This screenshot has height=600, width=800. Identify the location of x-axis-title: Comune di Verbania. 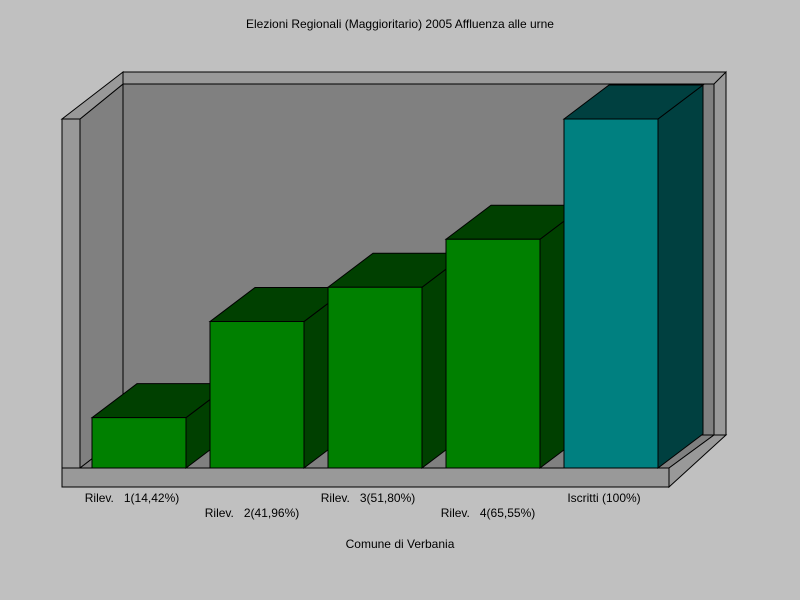
(400, 544).